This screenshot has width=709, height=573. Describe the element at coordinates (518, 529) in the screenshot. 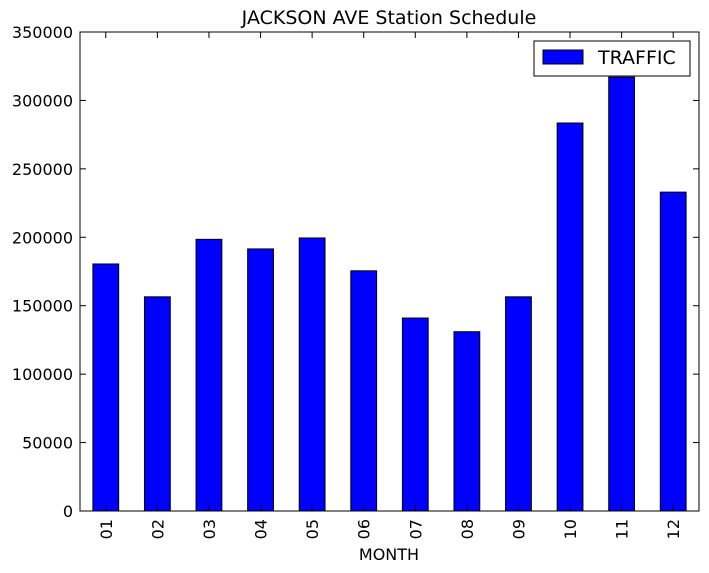

I see `x-tick-label: 09` at that location.